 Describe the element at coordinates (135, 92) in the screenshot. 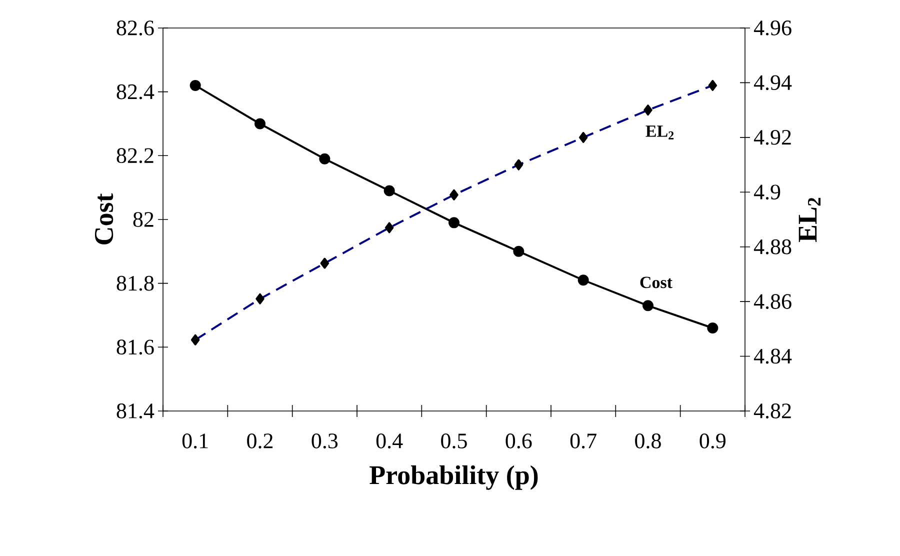

I see `y-tick-label: 82.4` at that location.